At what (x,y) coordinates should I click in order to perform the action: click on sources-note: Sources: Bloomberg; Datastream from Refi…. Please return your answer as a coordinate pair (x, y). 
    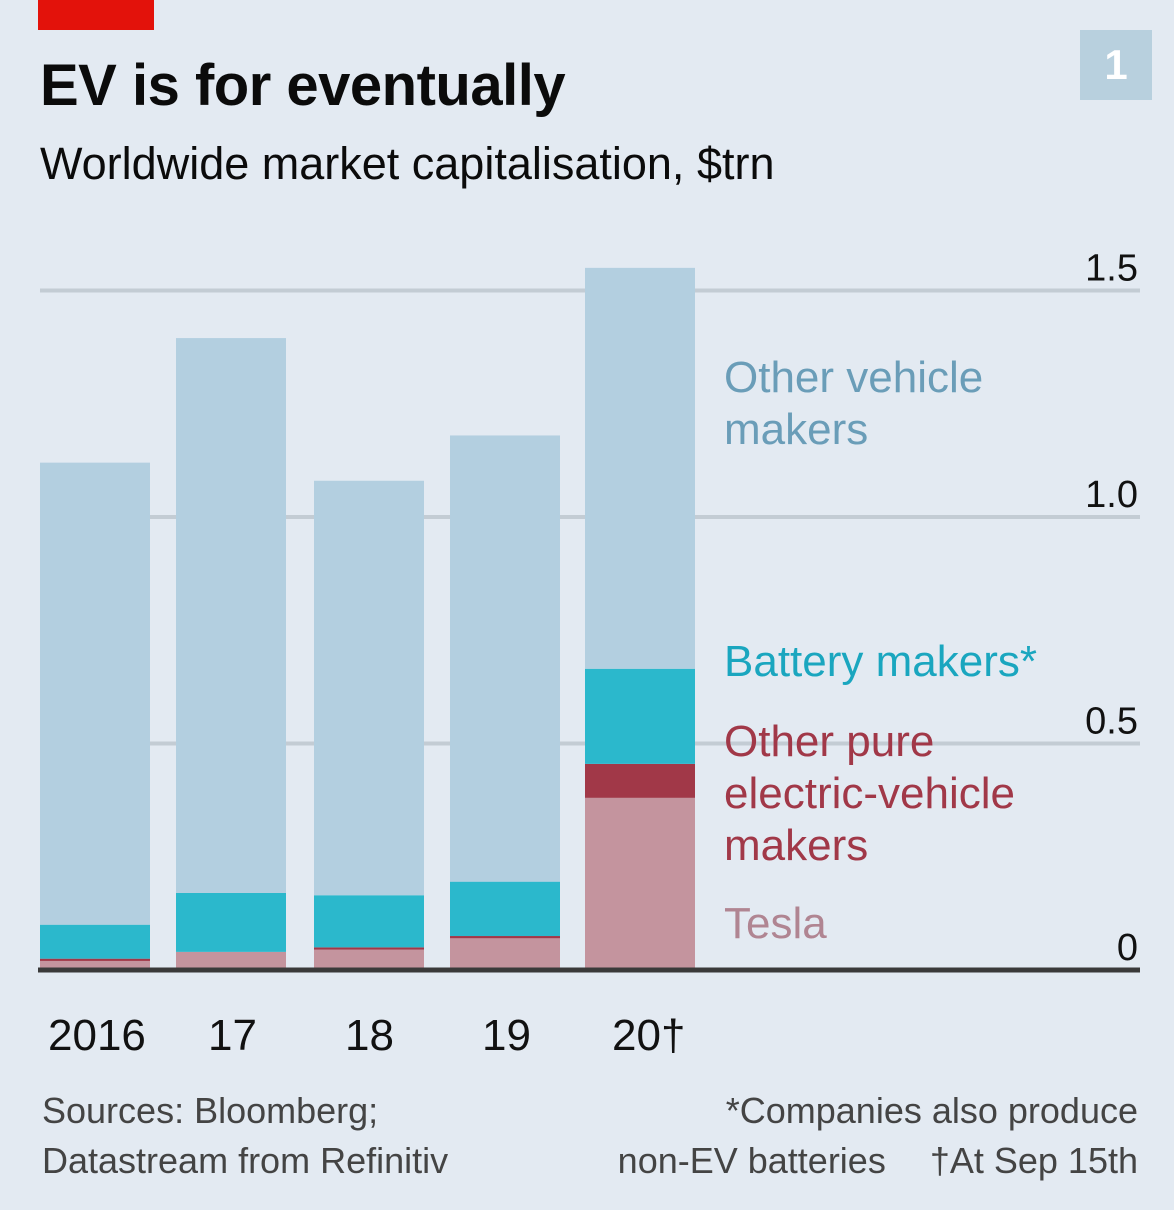
    Looking at the image, I should click on (245, 1136).